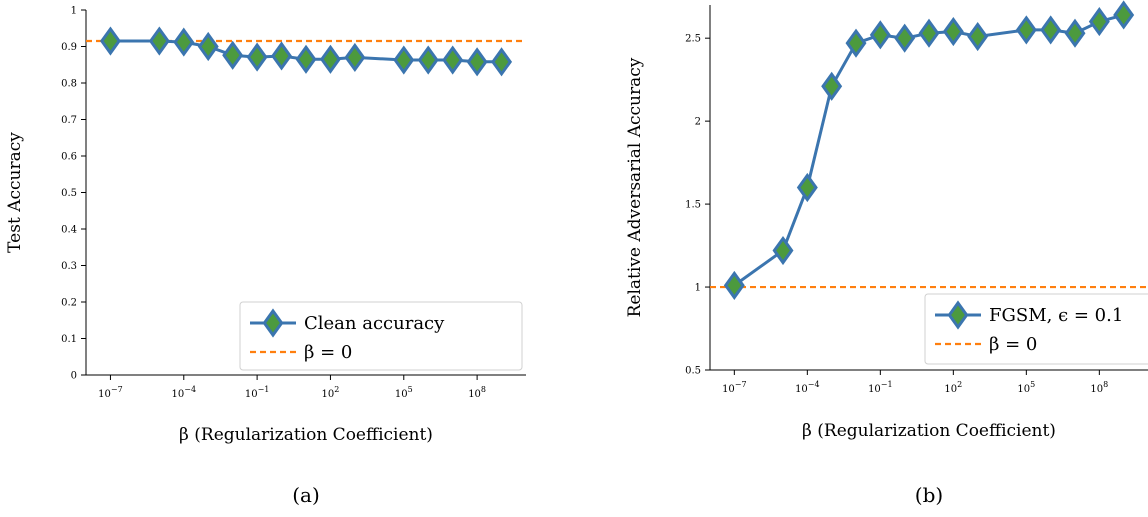  I want to click on panel-caption: (b), so click(929, 495).